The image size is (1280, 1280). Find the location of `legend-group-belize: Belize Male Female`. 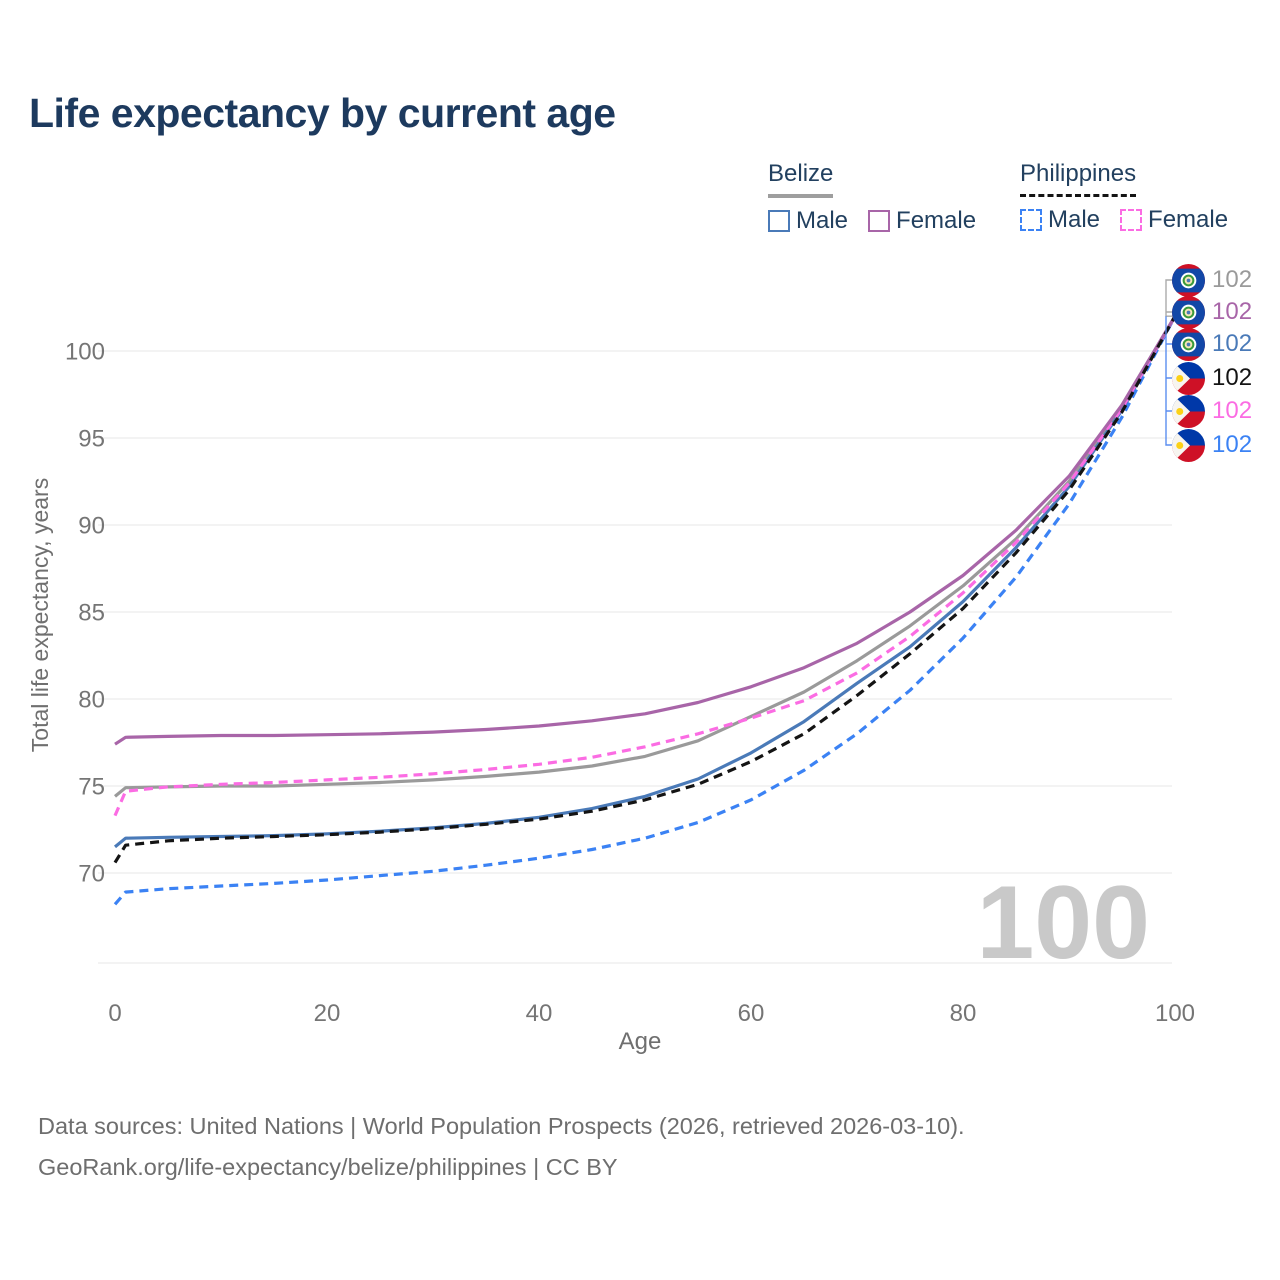

legend-group-belize: Belize Male Female is located at coordinates (872, 197).